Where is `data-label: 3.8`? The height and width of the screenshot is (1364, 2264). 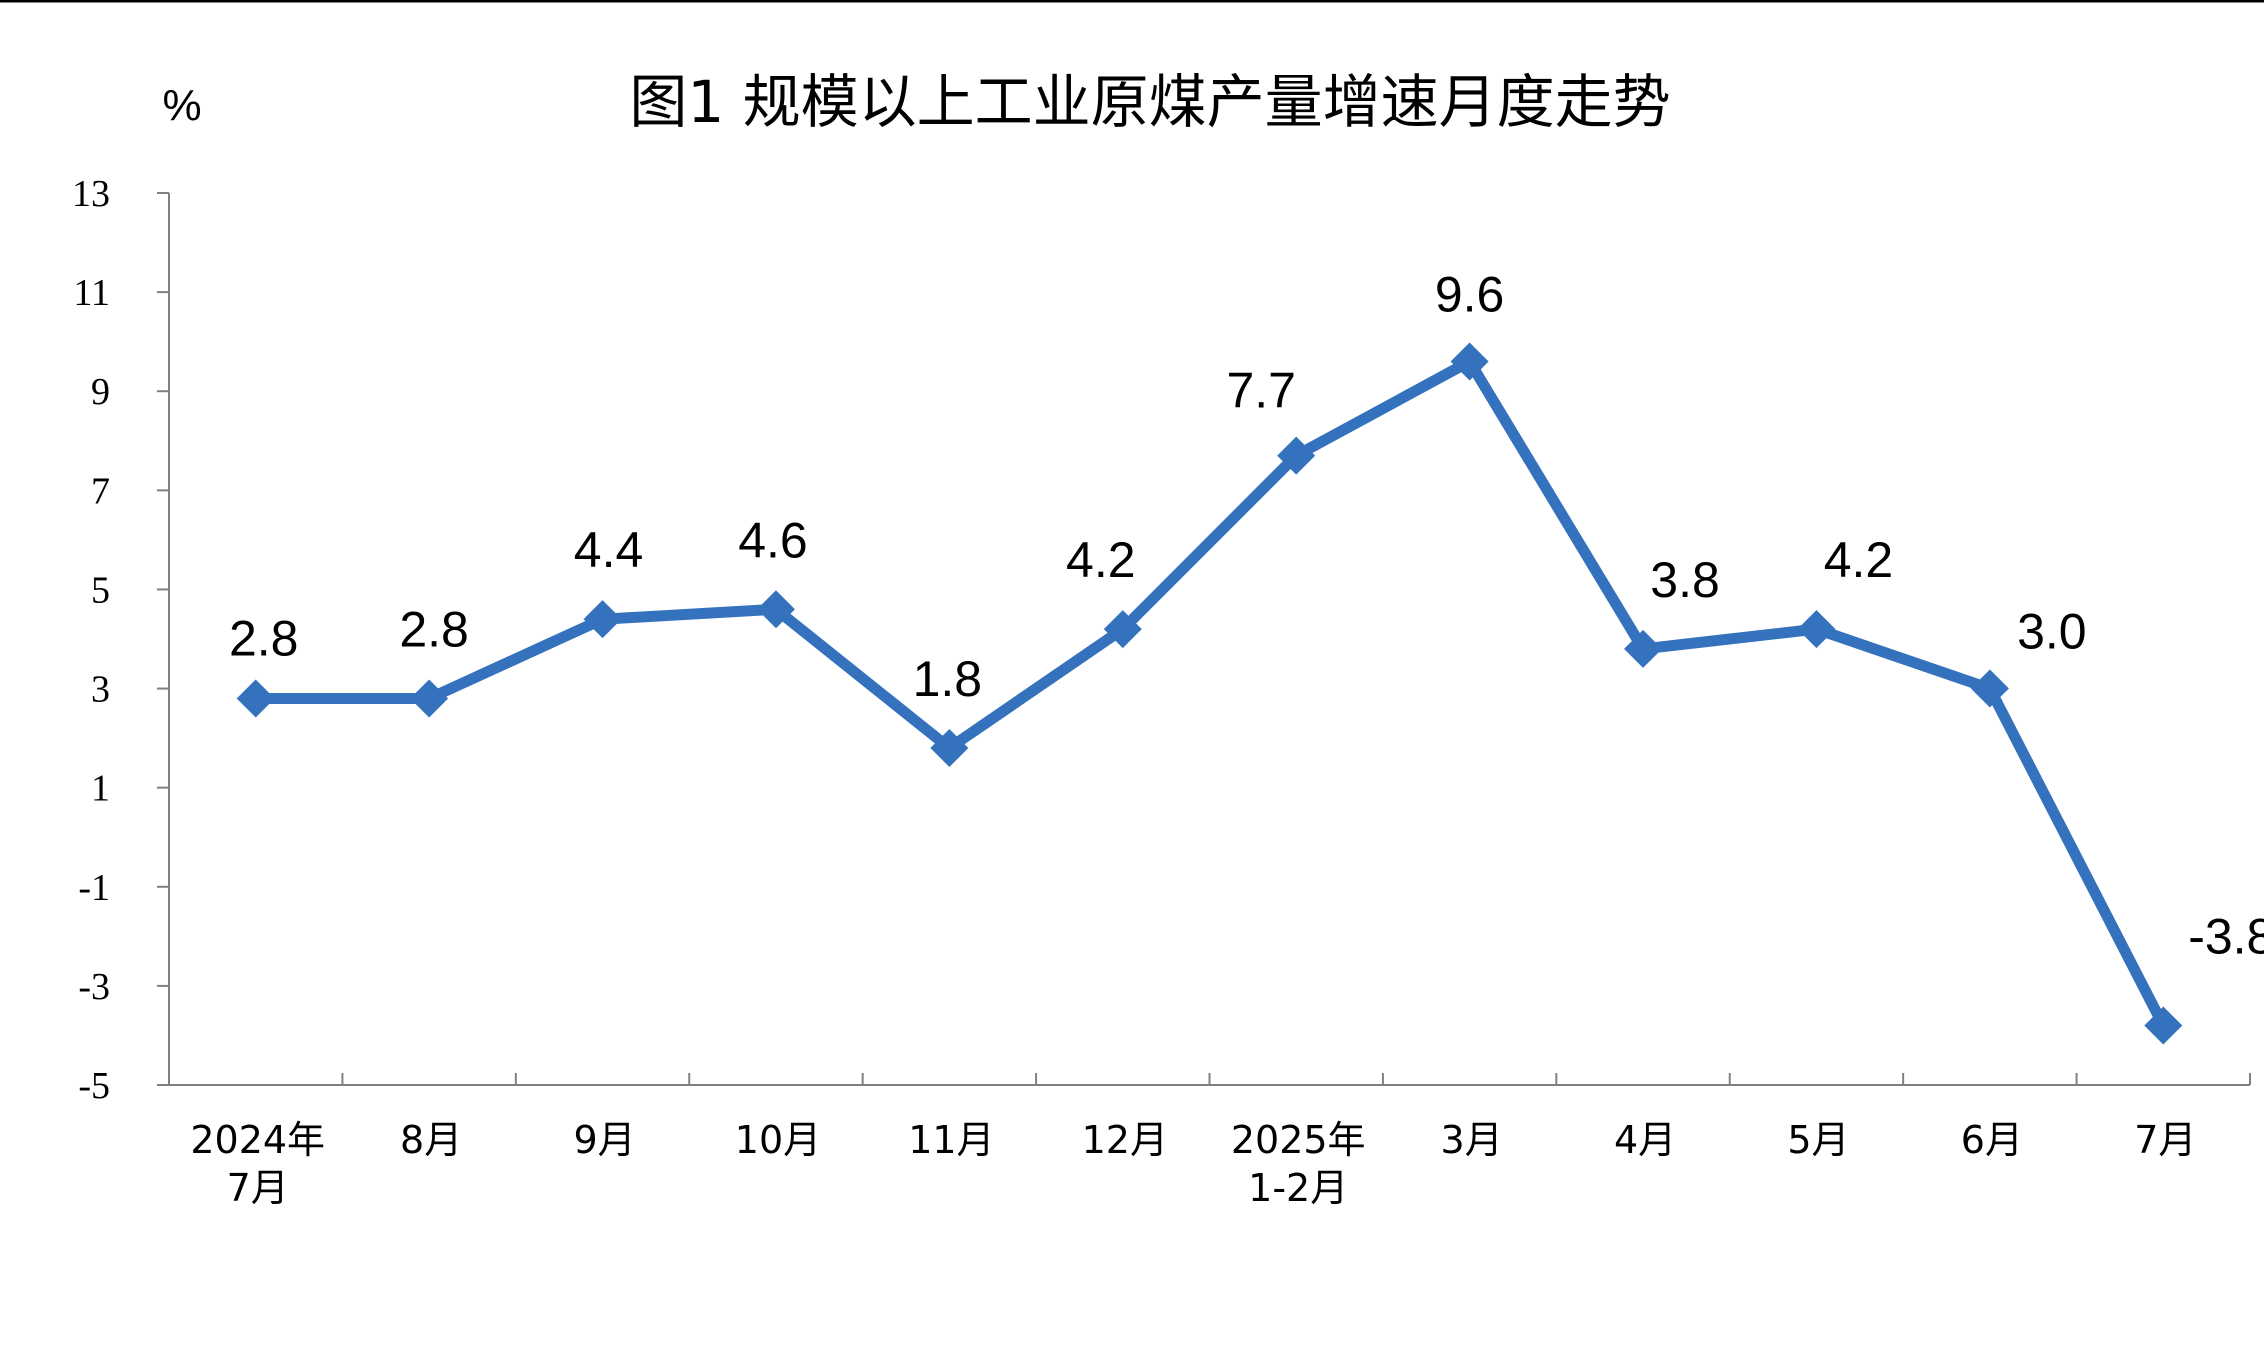
data-label: 3.8 is located at coordinates (1685, 580).